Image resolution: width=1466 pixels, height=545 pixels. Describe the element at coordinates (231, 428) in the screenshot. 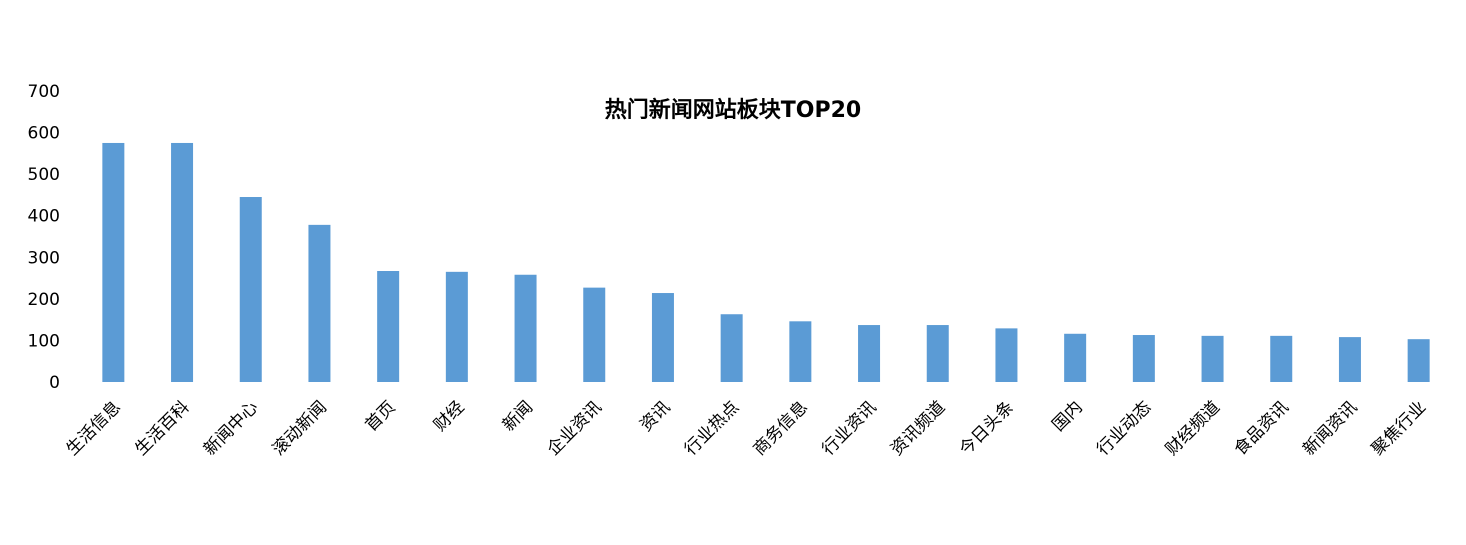

I see `x-tick-label: 新闻中心` at that location.